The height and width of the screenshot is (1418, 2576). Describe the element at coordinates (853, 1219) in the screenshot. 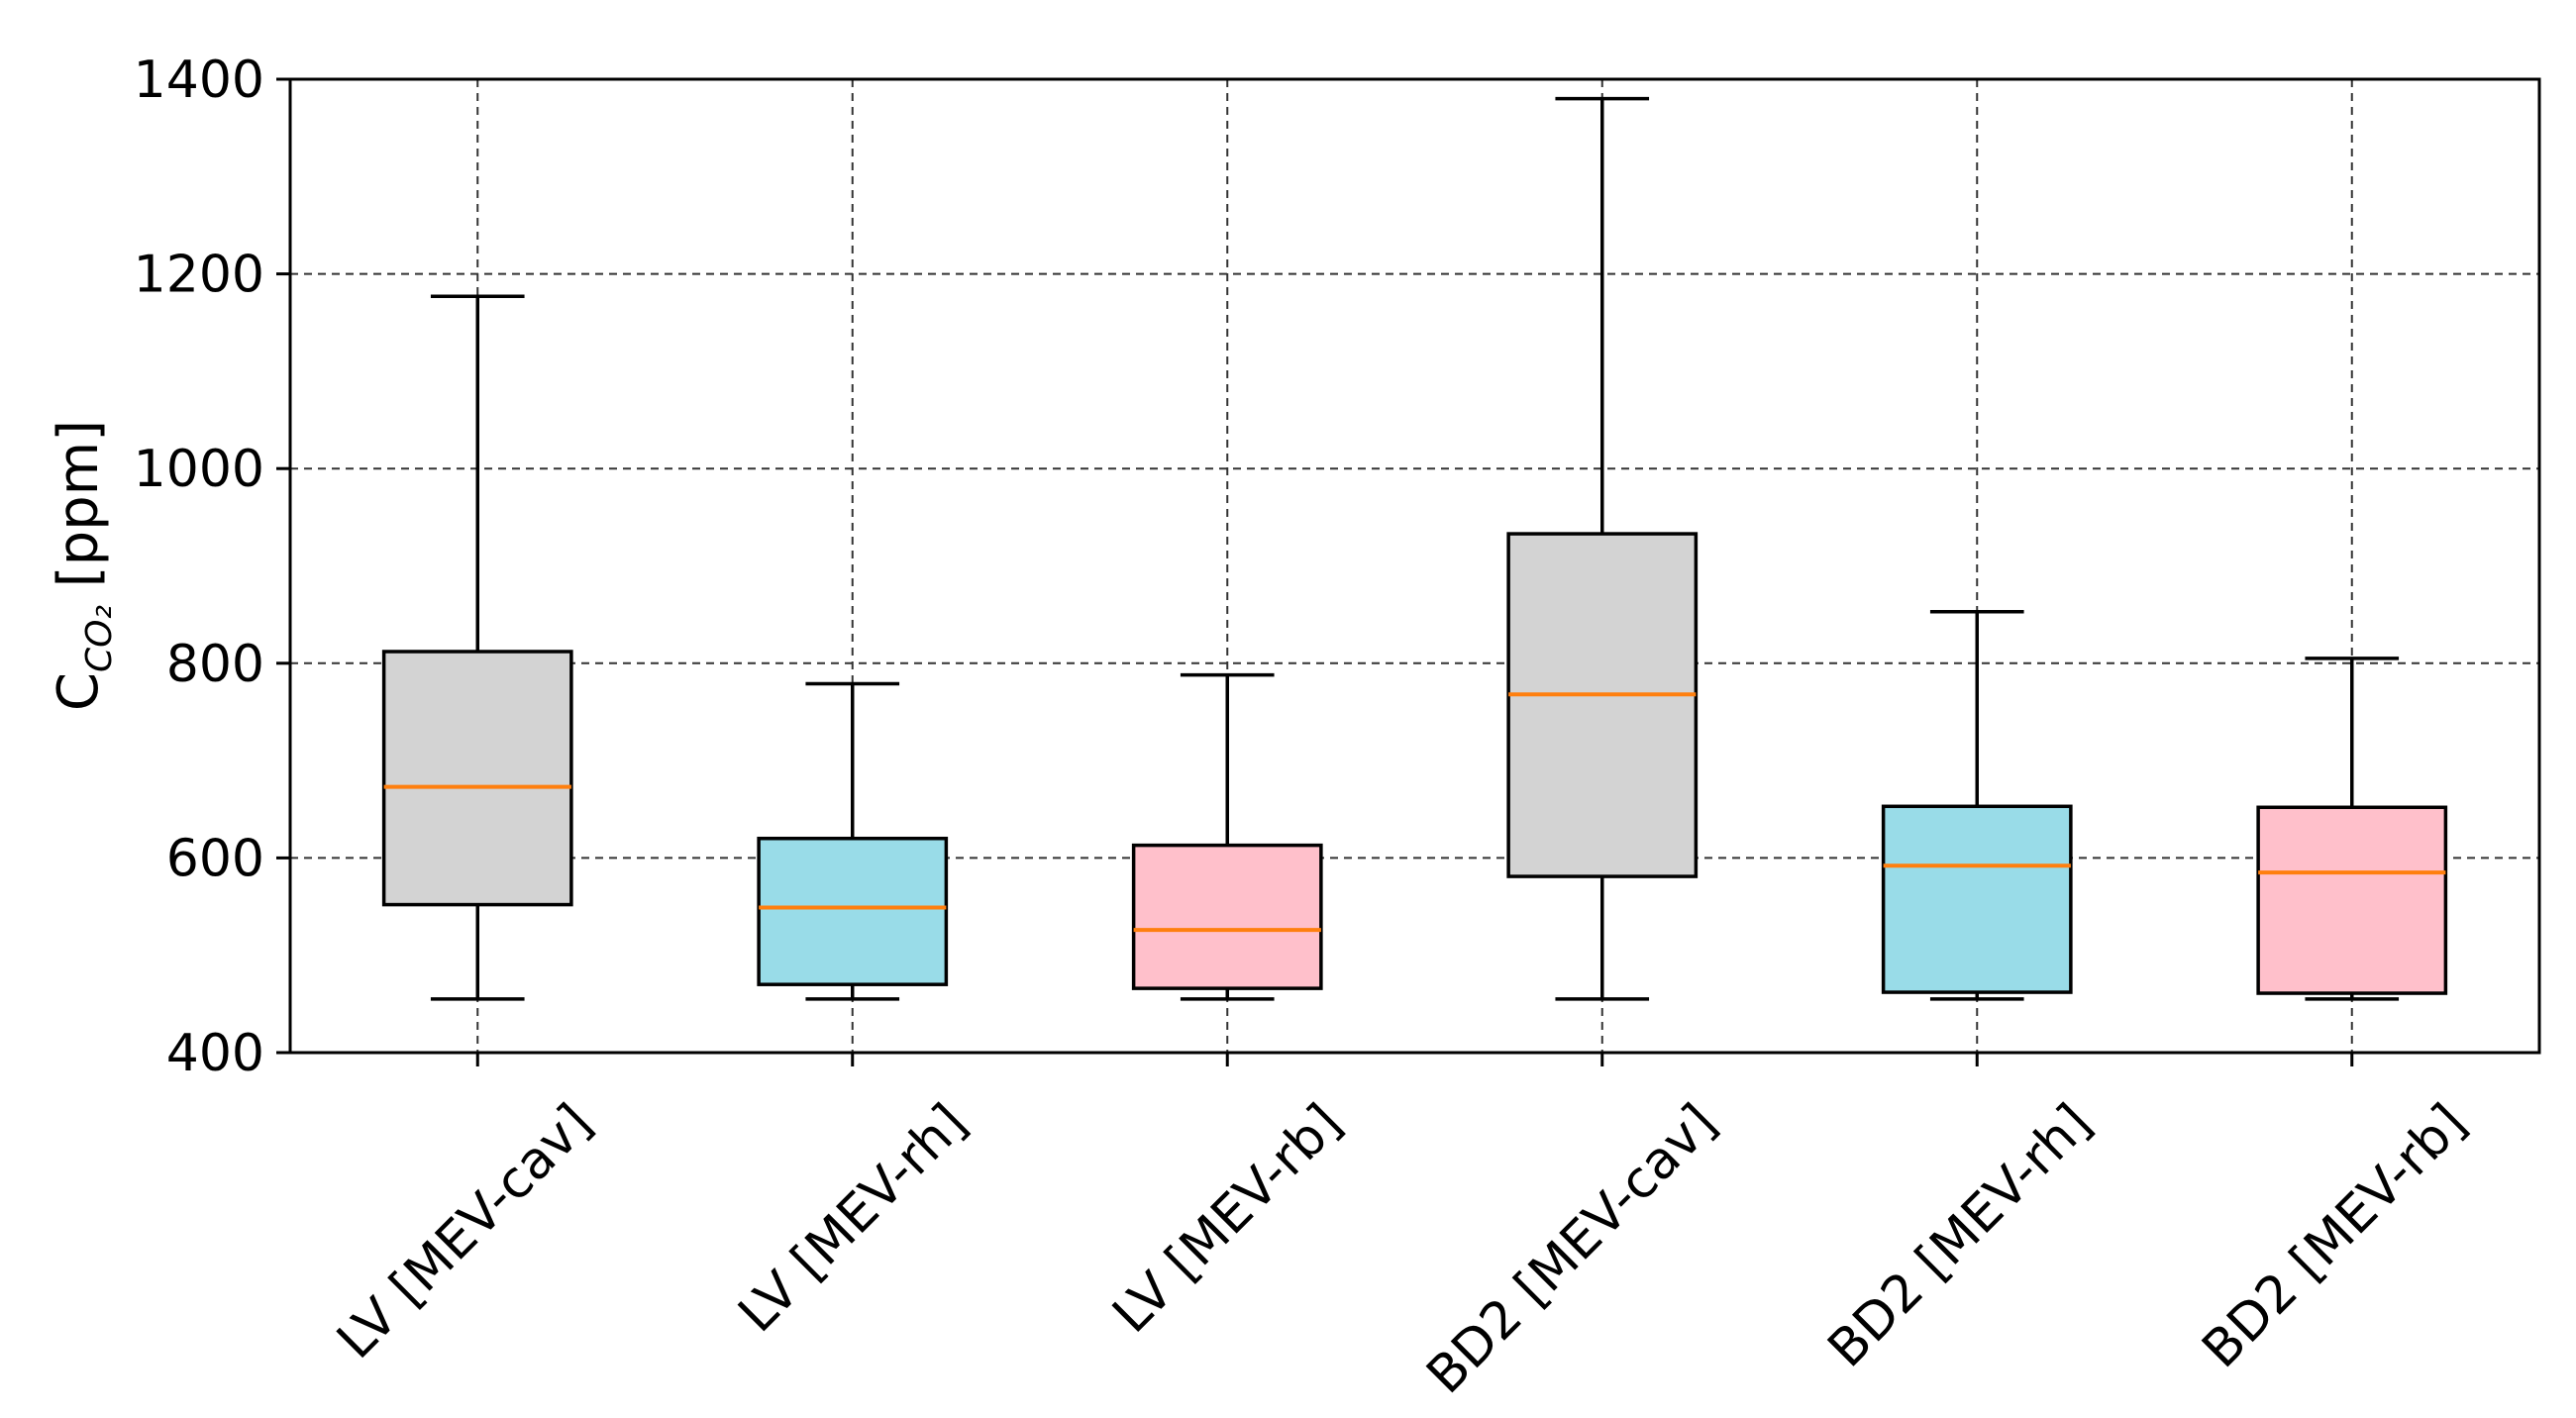

I see `x-tick-label: LV [MEV-rh]` at that location.